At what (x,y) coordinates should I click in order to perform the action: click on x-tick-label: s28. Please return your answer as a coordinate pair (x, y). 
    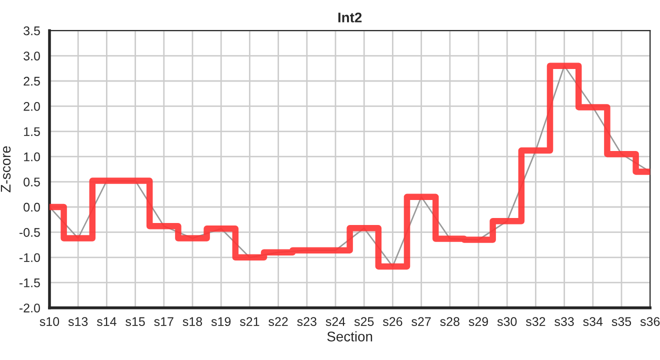
    Looking at the image, I should click on (450, 321).